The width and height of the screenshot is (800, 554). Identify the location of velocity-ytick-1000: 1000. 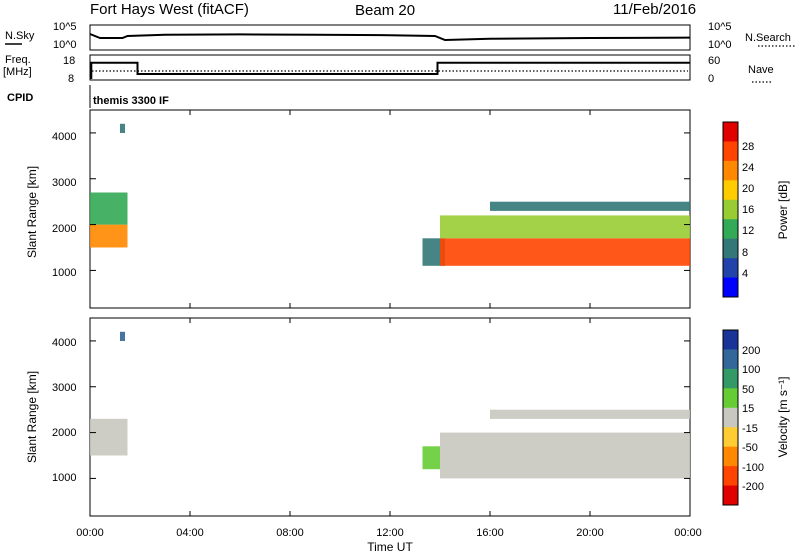
(64, 478).